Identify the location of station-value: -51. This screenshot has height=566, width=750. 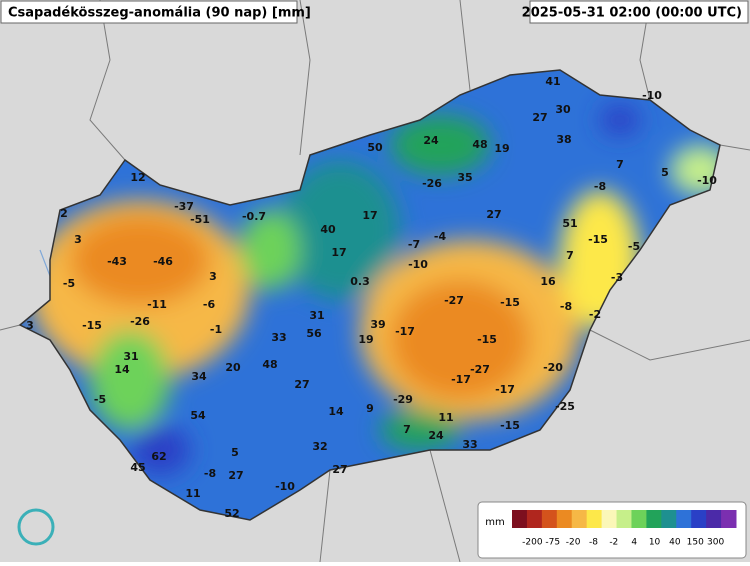
(200, 219).